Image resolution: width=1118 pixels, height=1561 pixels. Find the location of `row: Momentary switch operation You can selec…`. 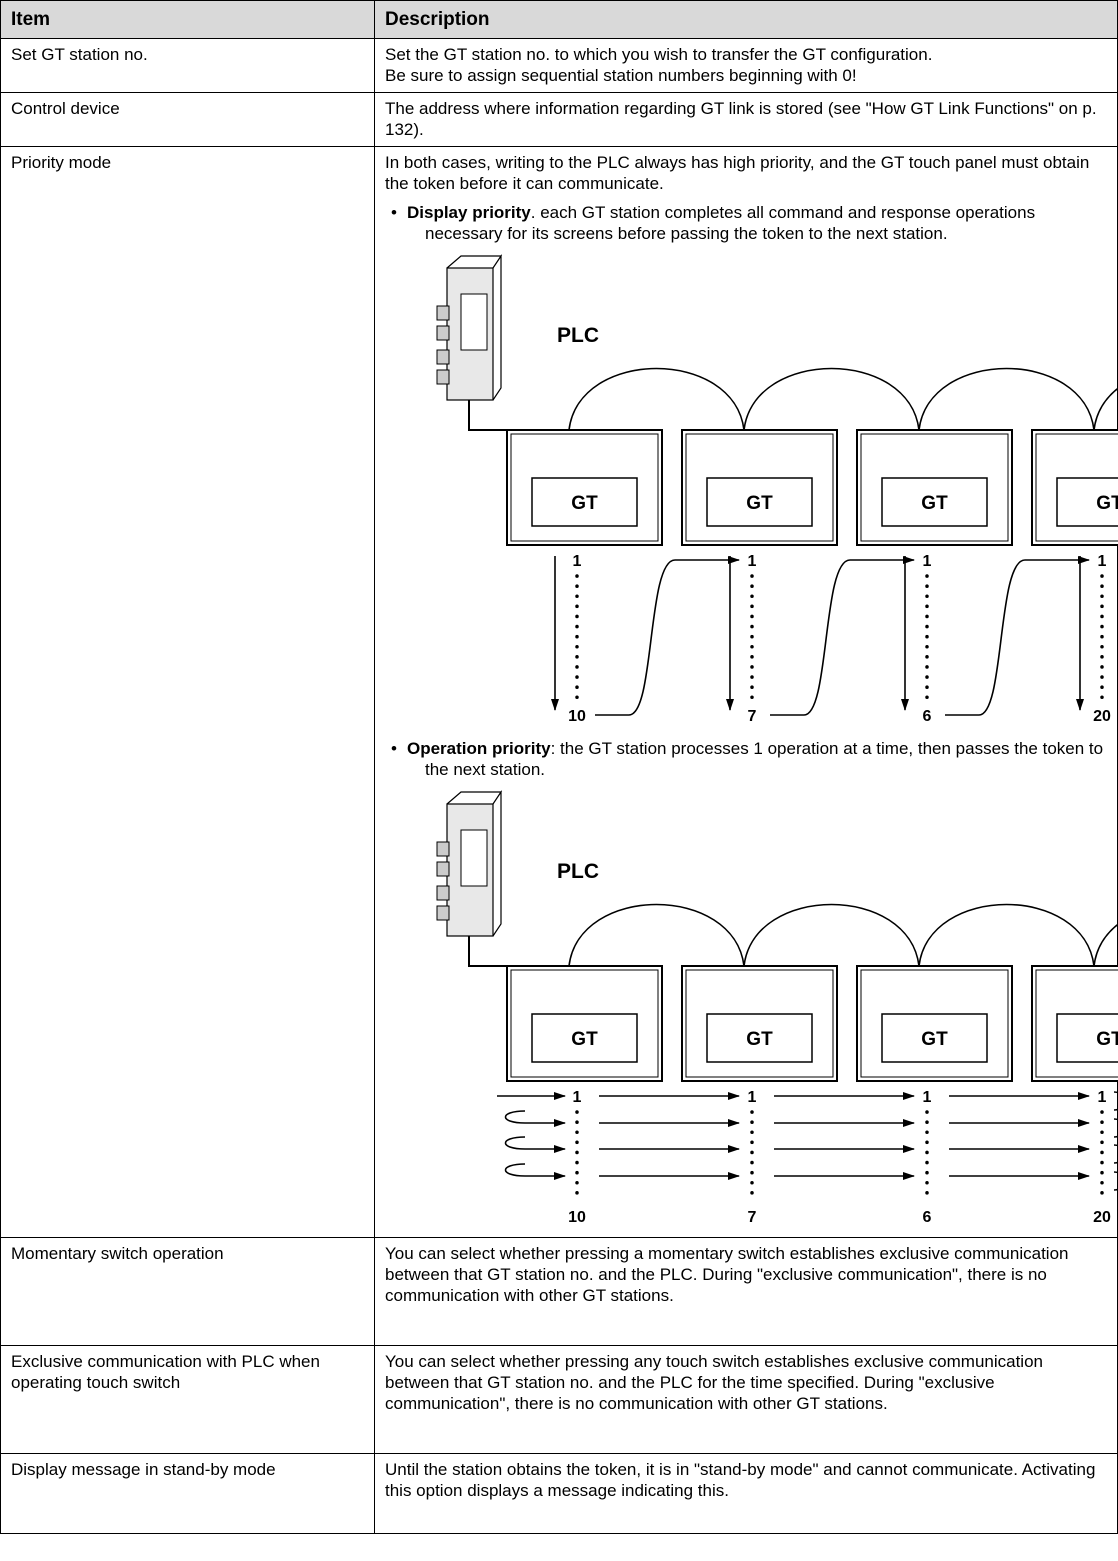

row: Momentary switch operation You can selec… is located at coordinates (559, 1291).